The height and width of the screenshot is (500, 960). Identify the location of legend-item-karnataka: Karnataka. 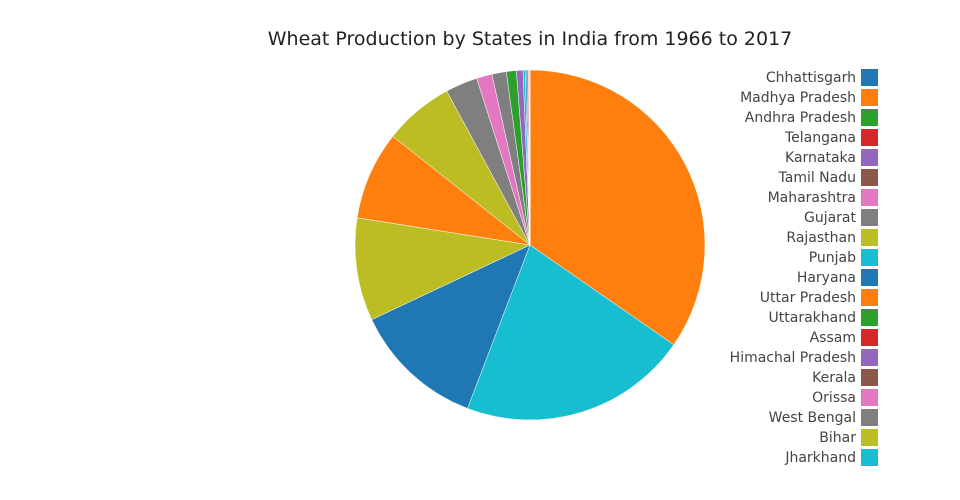
(831, 157).